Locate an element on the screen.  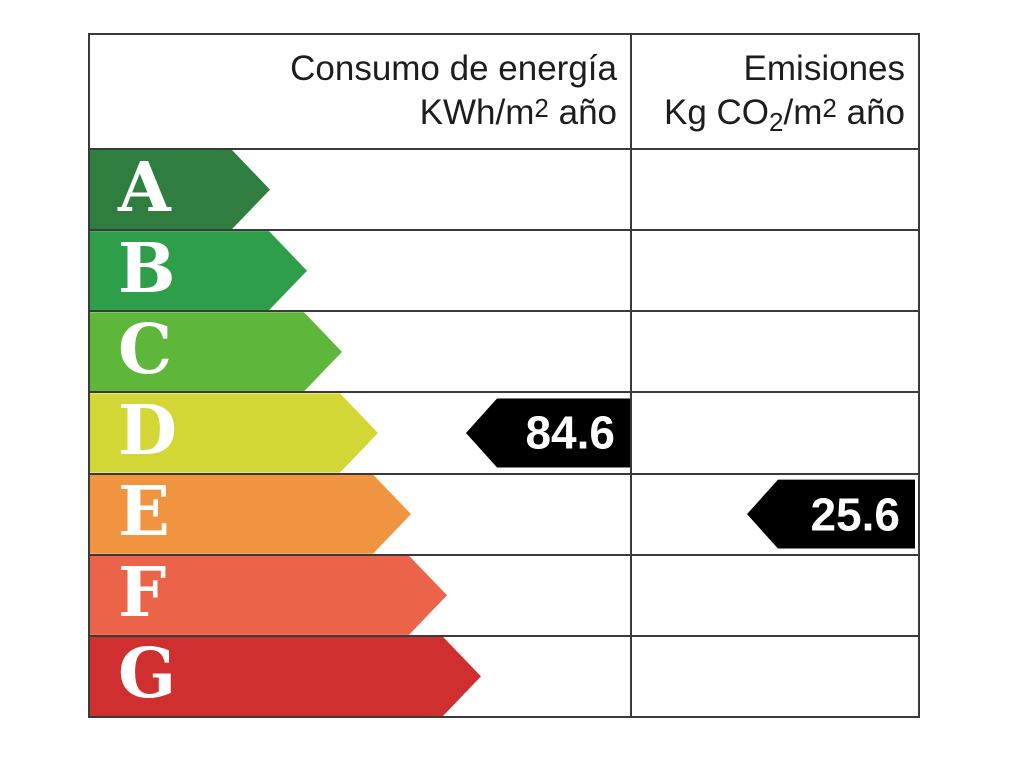
emissions-value-arrow: 25.6 is located at coordinates (831, 514).